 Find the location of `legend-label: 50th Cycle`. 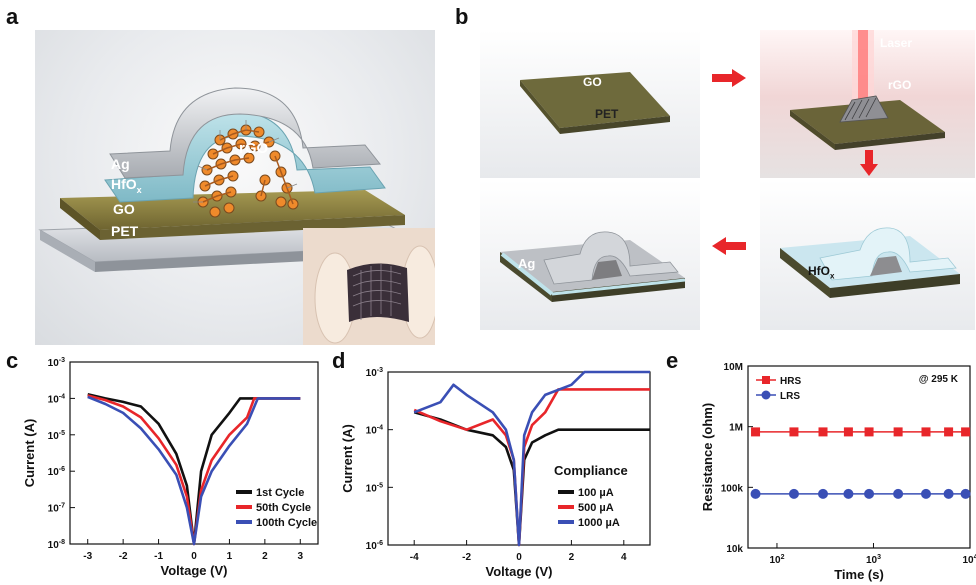

legend-label: 50th Cycle is located at coordinates (283, 508).